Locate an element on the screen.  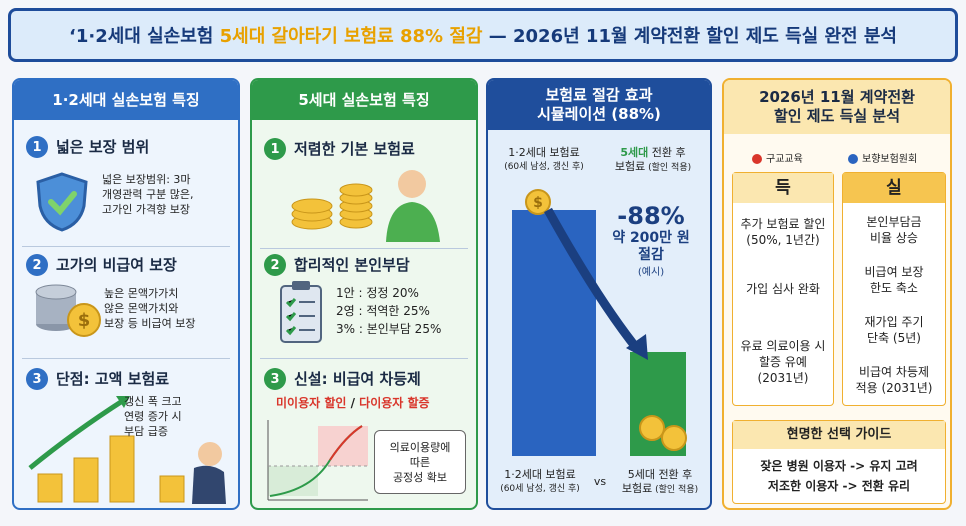
guide-title: 현명한 선택 가이드 is located at coordinates (839, 435).